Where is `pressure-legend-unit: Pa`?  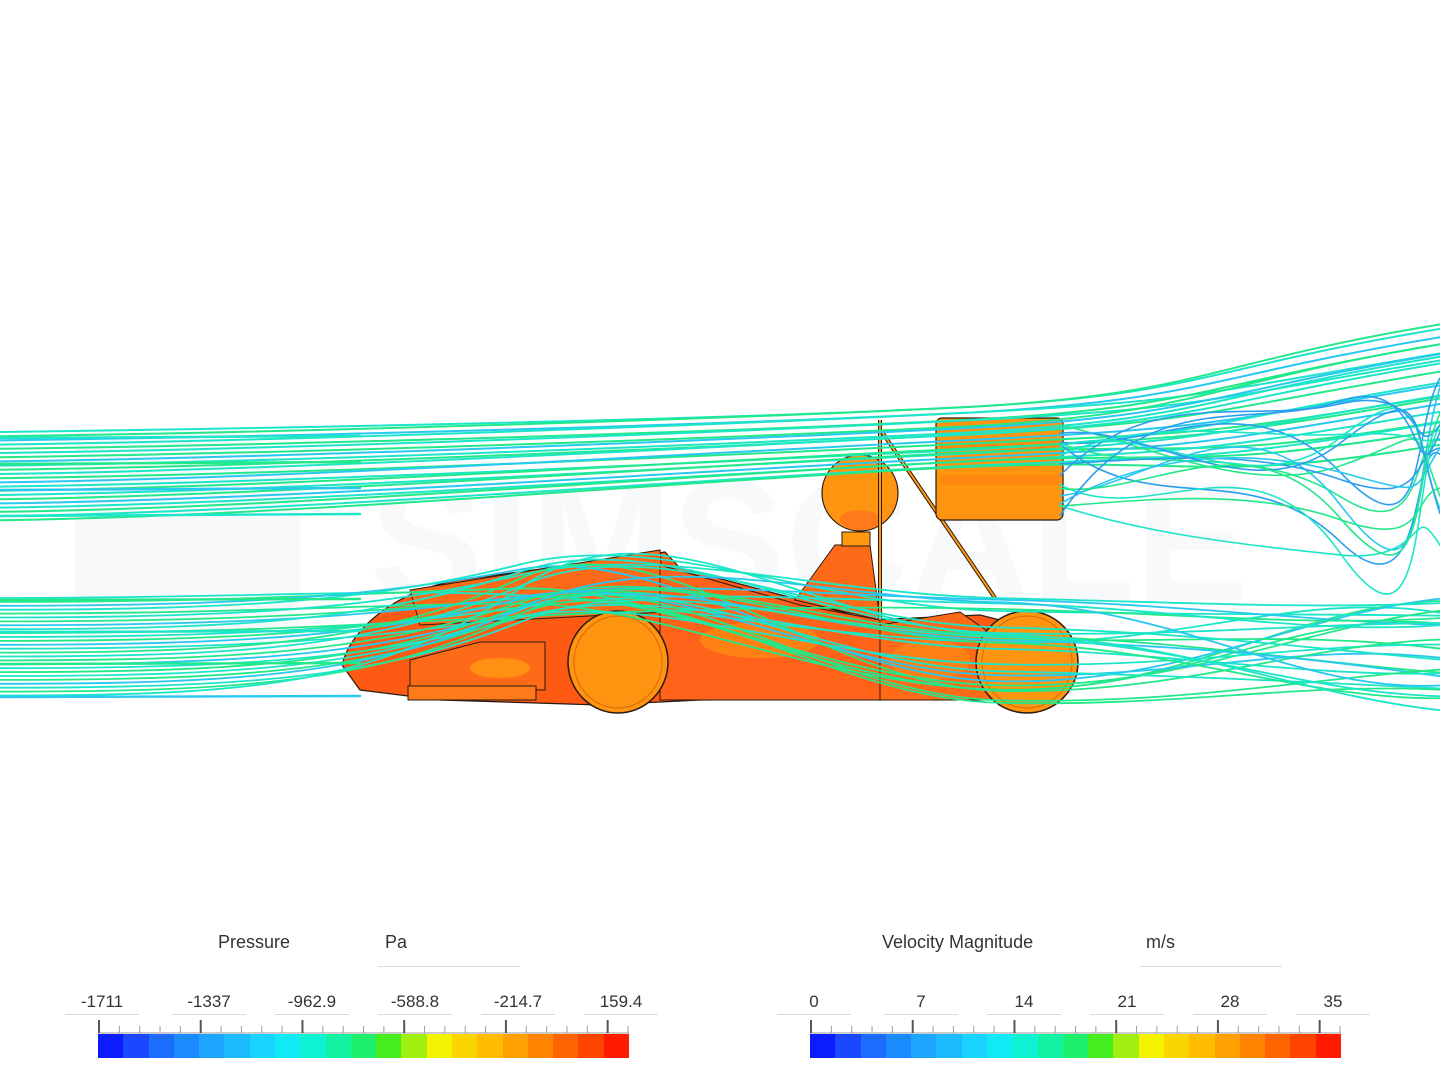
pressure-legend-unit: Pa is located at coordinates (396, 942).